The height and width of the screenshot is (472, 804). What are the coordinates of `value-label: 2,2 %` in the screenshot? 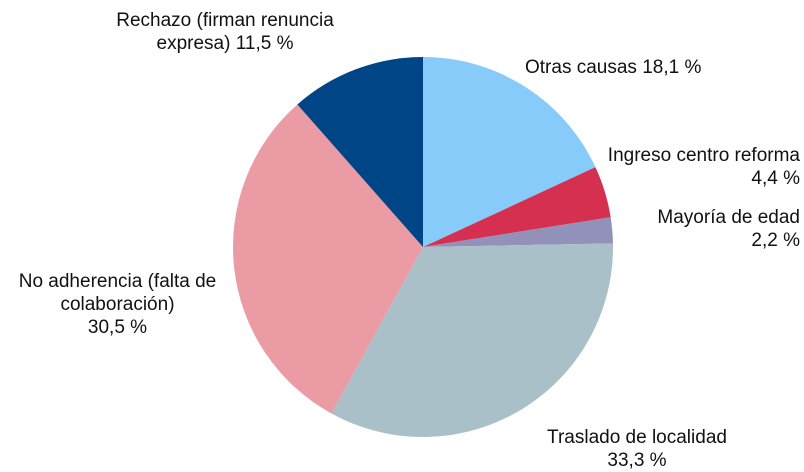 It's located at (775, 240).